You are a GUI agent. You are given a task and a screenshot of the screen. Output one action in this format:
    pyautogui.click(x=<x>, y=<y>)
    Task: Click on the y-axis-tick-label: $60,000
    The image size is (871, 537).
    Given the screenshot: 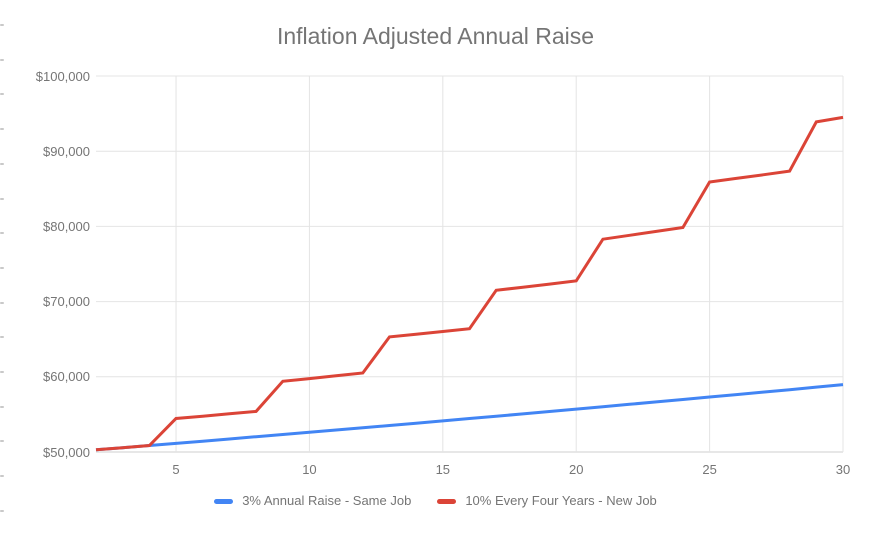 What is the action you would take?
    pyautogui.click(x=66, y=377)
    